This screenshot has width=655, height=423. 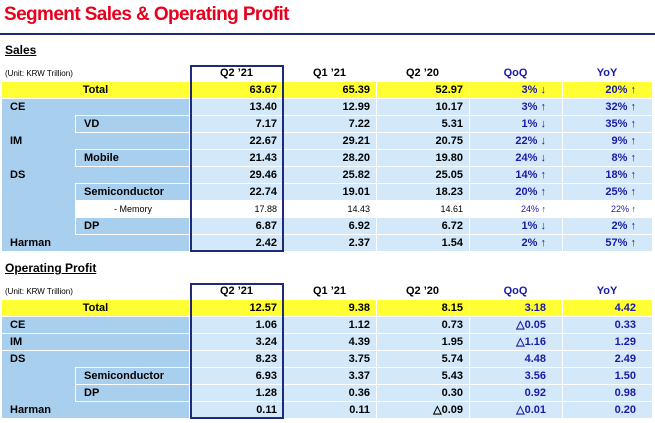 I want to click on value-cell: 6.87, so click(x=237, y=226).